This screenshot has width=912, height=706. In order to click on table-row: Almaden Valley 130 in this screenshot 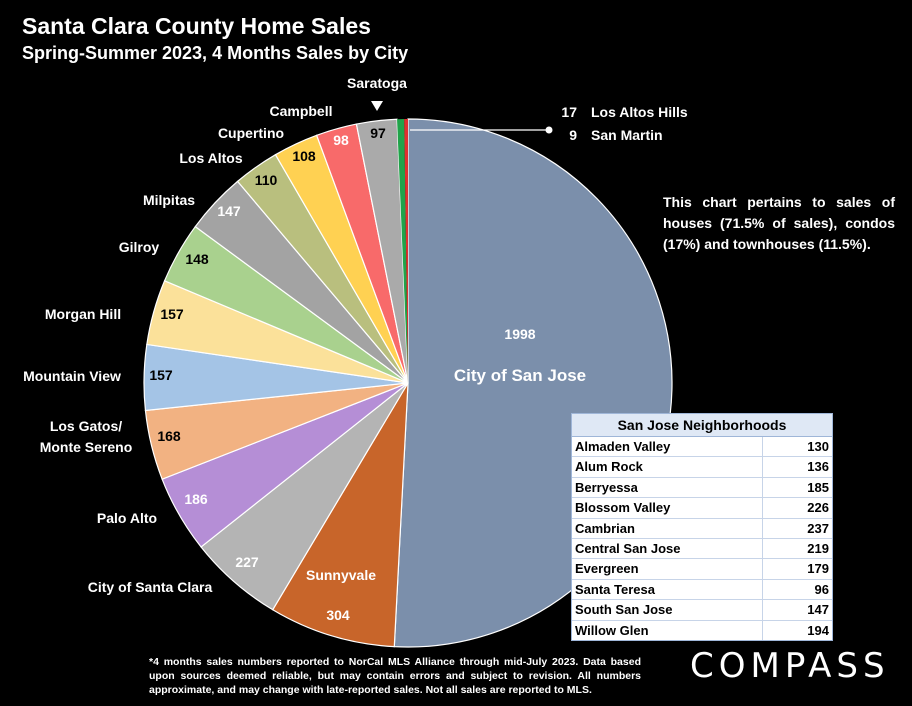, I will do `click(702, 447)`.